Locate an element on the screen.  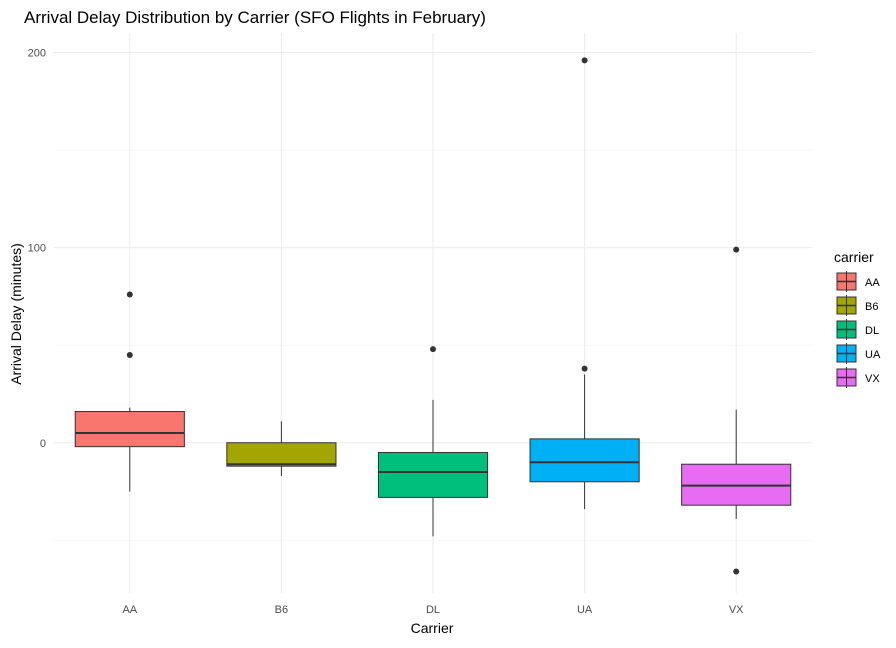
x-axis-title: Carrier is located at coordinates (432, 628).